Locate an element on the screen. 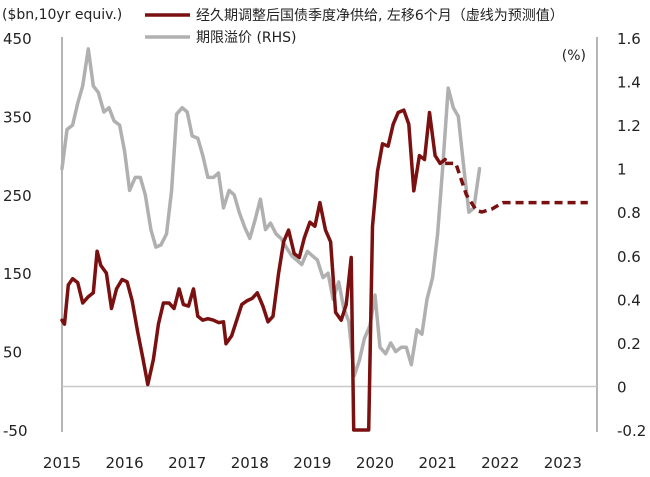  x-tick-label: 2023 is located at coordinates (563, 463).